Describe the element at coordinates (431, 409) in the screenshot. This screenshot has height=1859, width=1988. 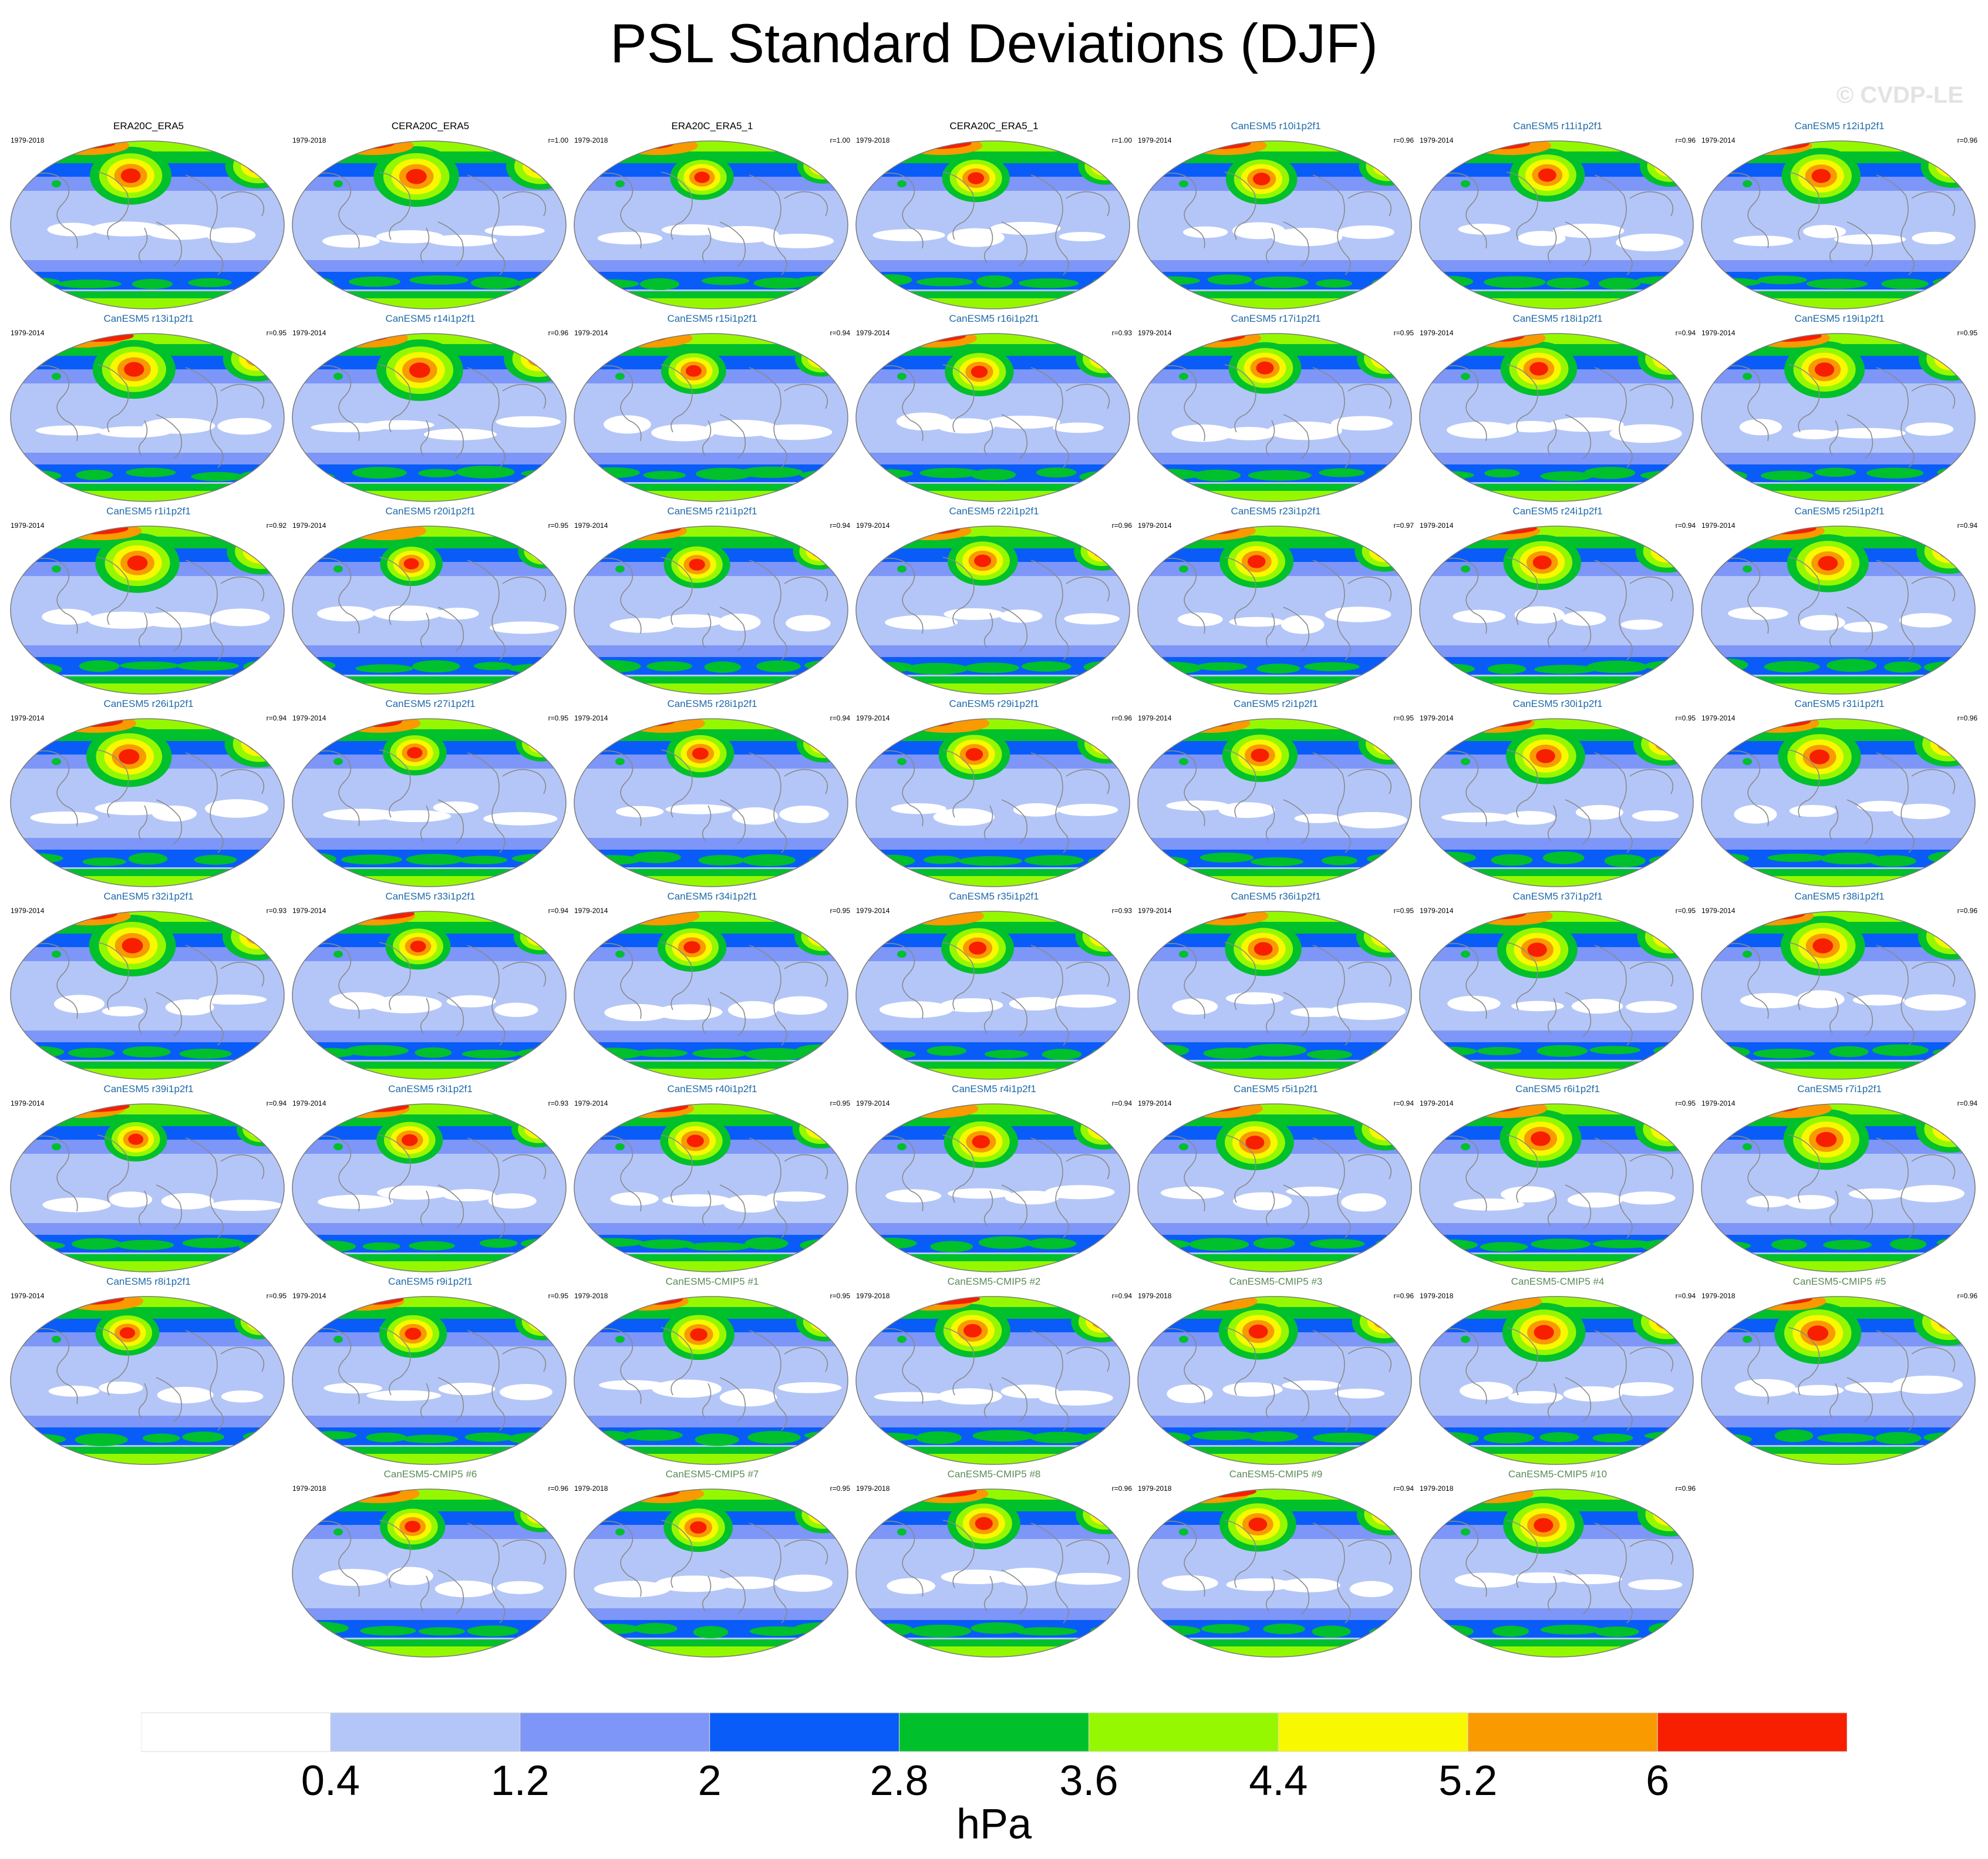
I see `map-panel: CanESM5 r14i1p2f1 1979-2014 r=0.96` at that location.